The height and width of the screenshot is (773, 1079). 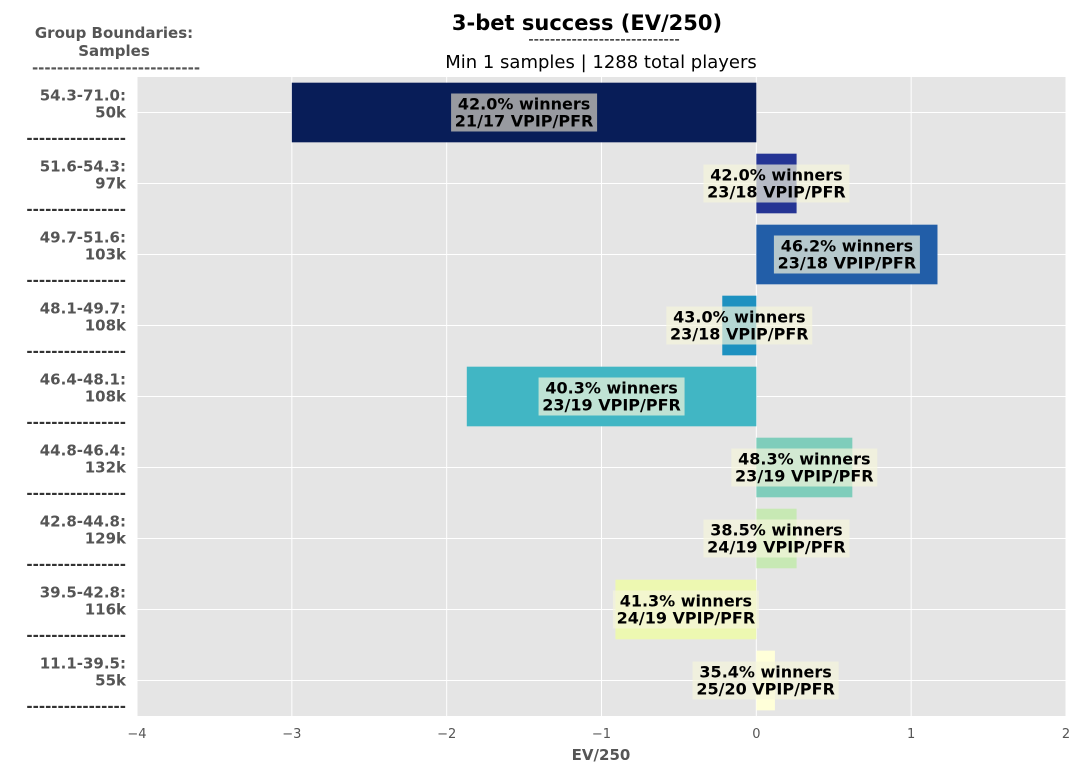 What do you see at coordinates (106, 255) in the screenshot?
I see `group-samples-label: 103k` at bounding box center [106, 255].